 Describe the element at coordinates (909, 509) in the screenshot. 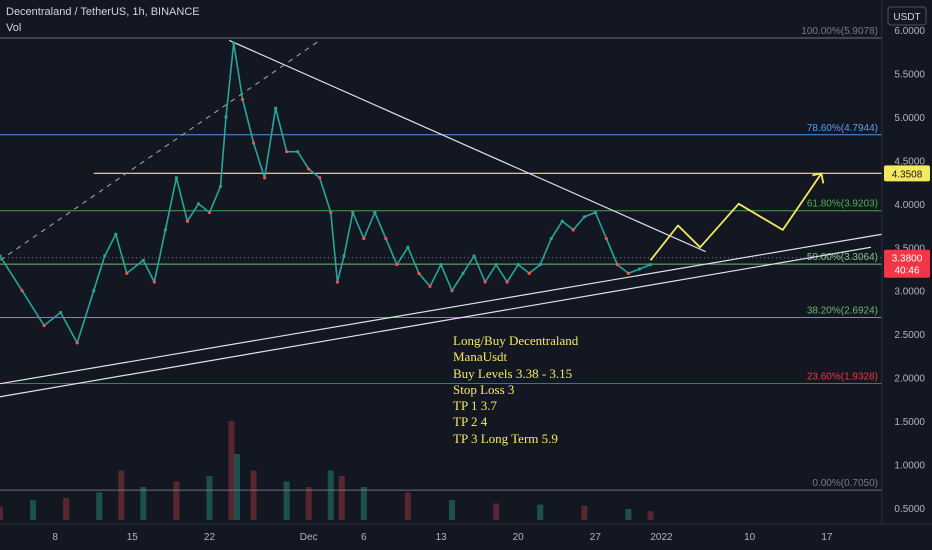

I see `price-tick-label: 0.5000` at that location.